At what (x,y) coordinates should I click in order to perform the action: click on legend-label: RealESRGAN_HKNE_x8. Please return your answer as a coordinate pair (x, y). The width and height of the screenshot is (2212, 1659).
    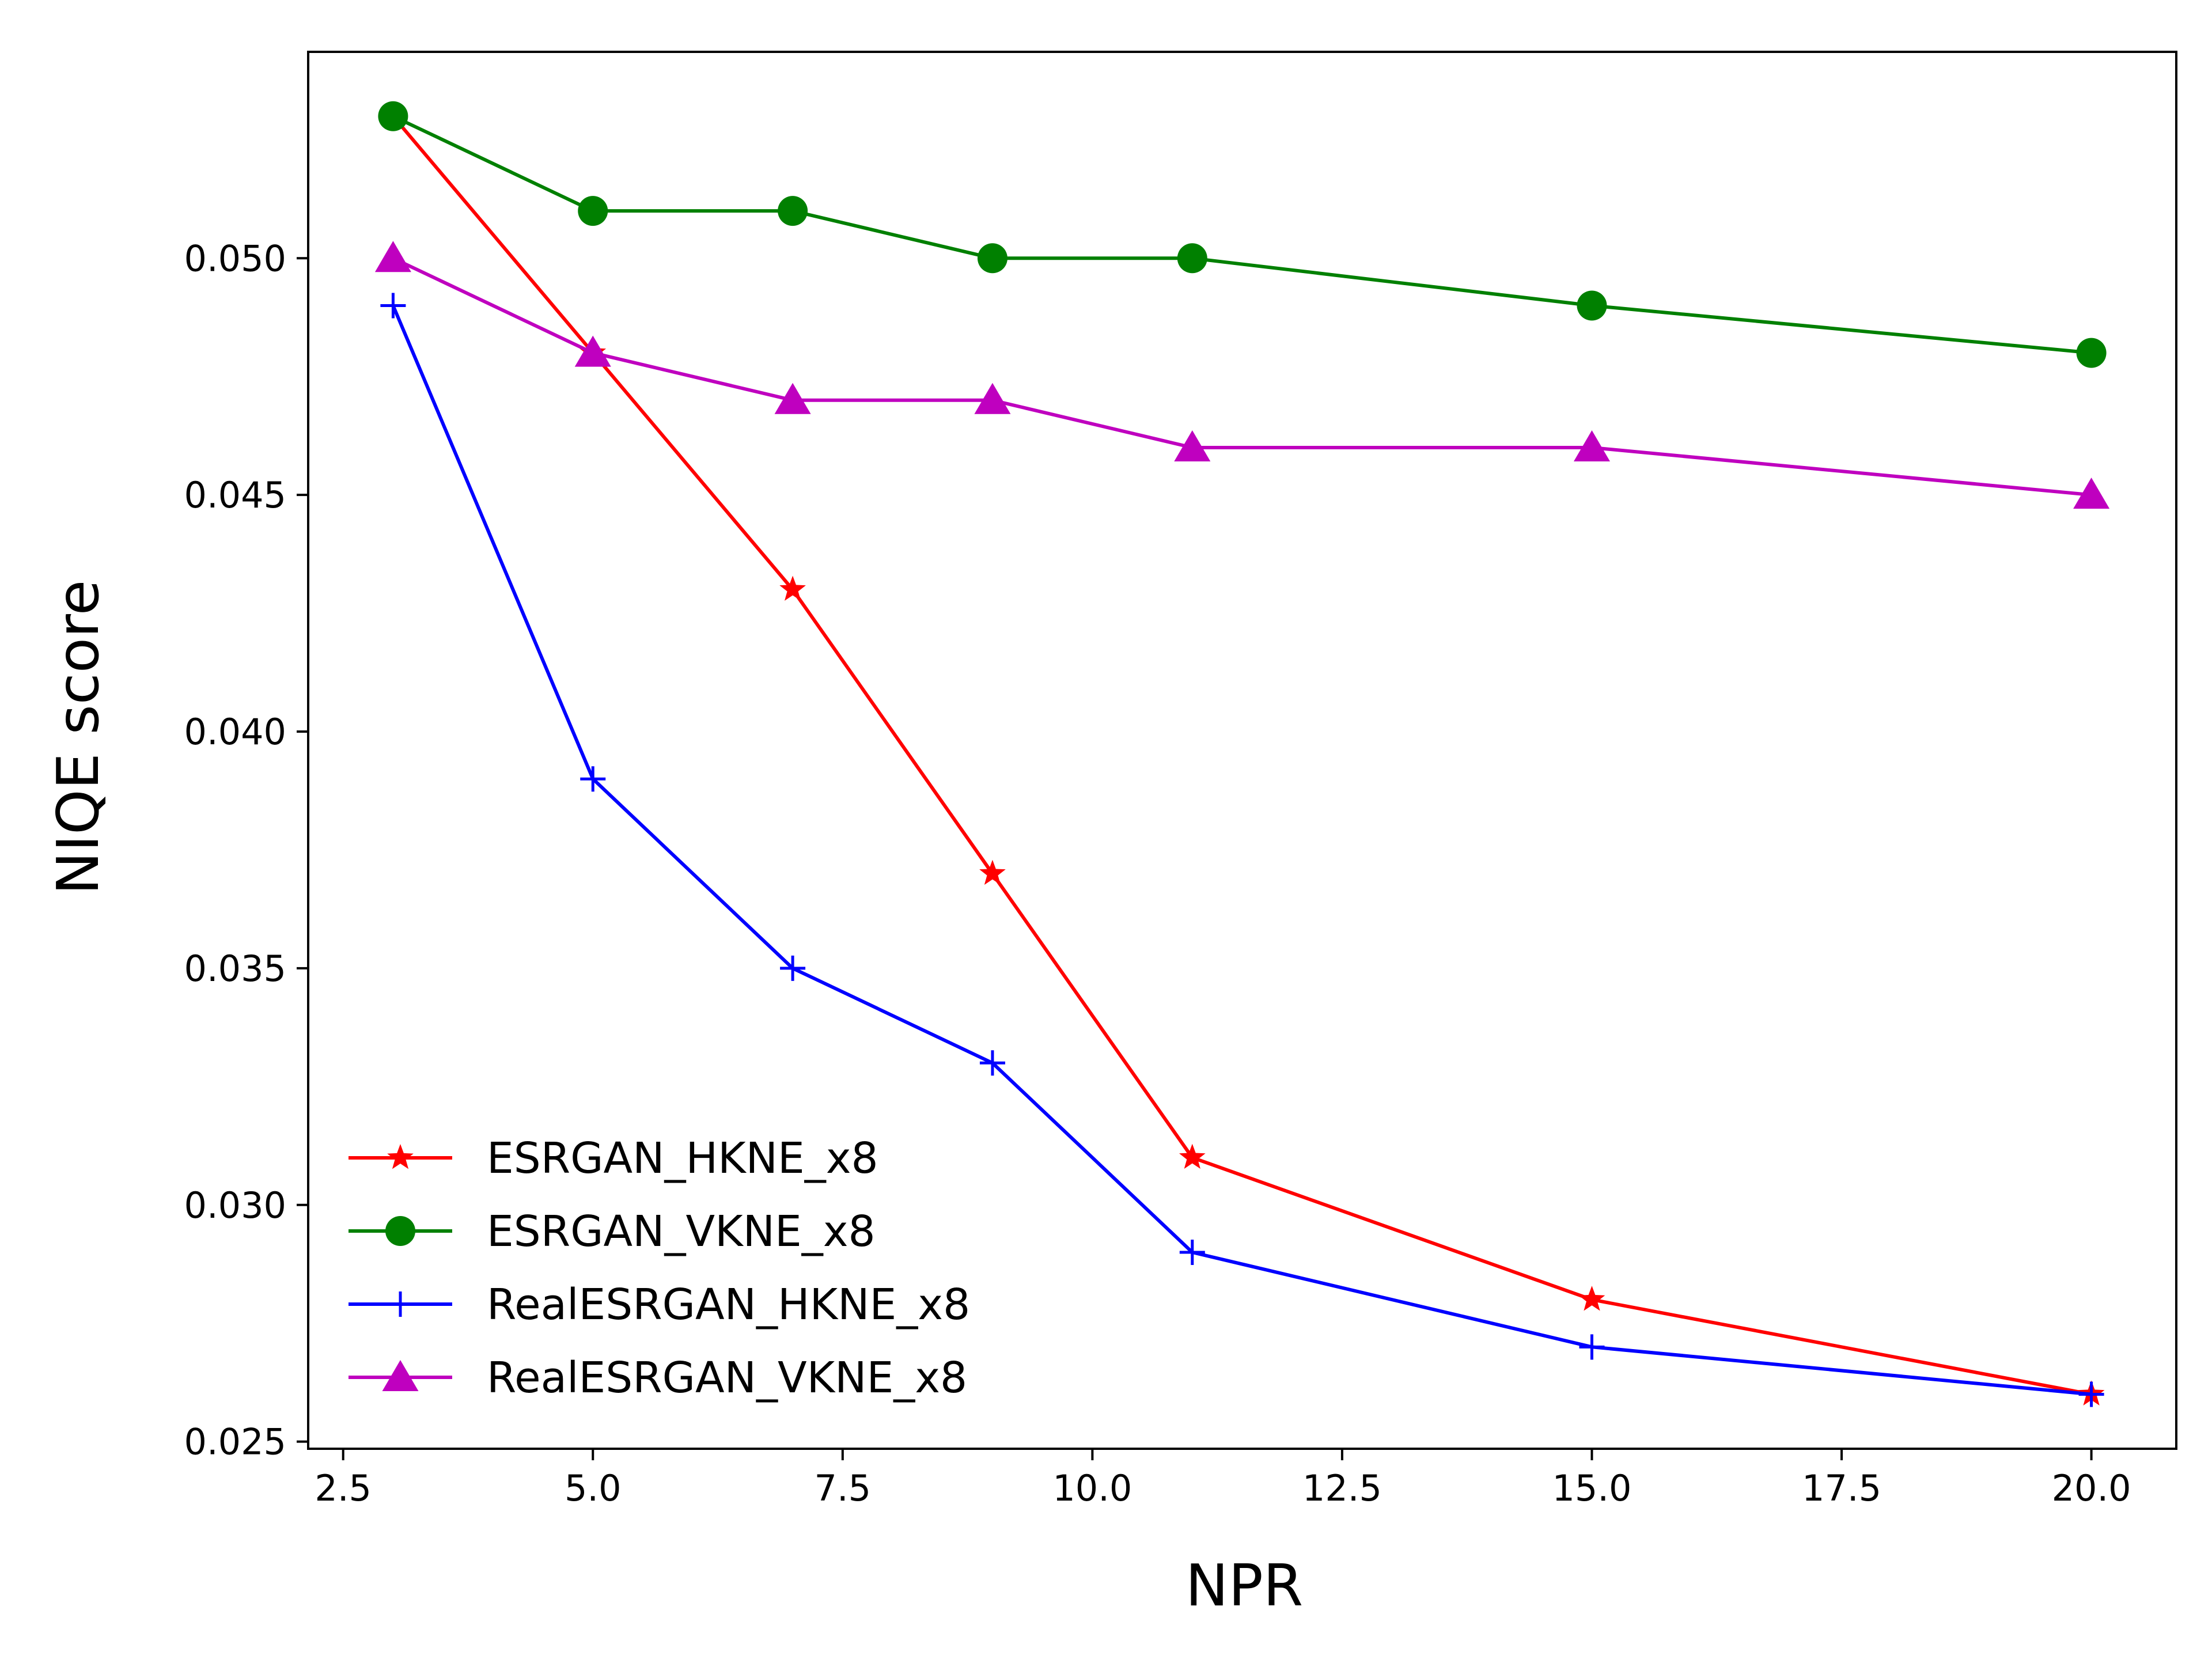
    Looking at the image, I should click on (728, 1305).